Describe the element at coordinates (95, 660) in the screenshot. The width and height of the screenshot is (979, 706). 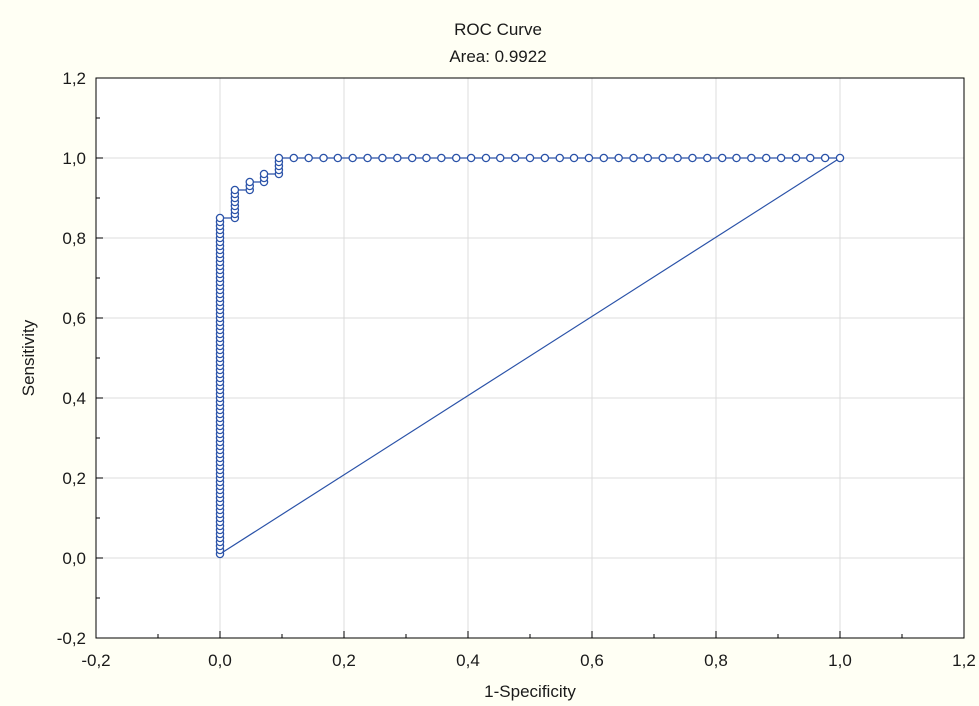
I see `x-tick-label: -0,2` at that location.